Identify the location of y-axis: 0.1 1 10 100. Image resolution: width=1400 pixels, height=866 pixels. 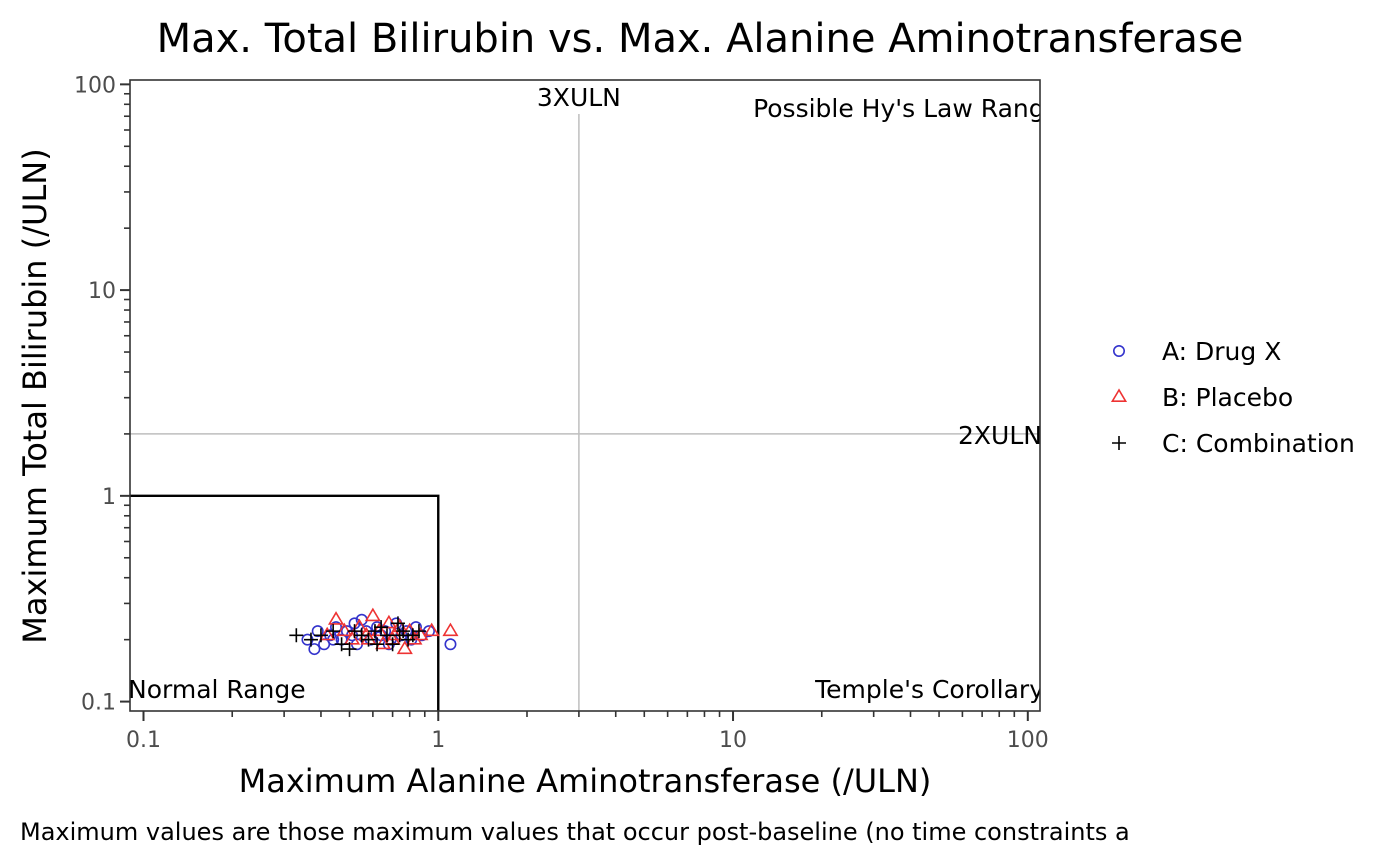
(102, 394).